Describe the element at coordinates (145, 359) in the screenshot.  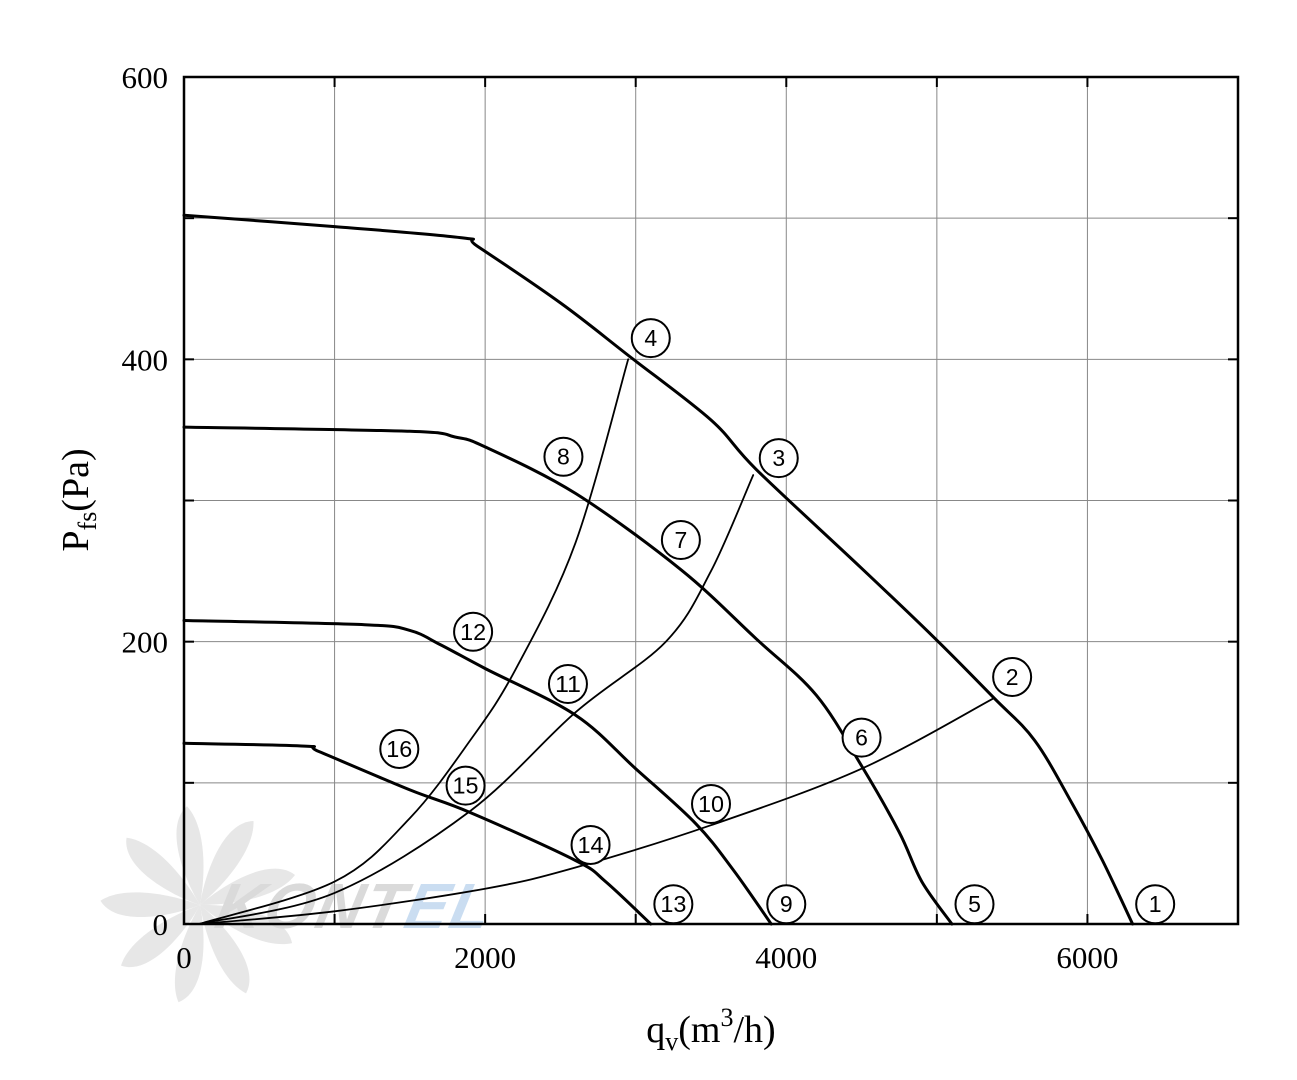
I see `y-tick-label: 400` at that location.